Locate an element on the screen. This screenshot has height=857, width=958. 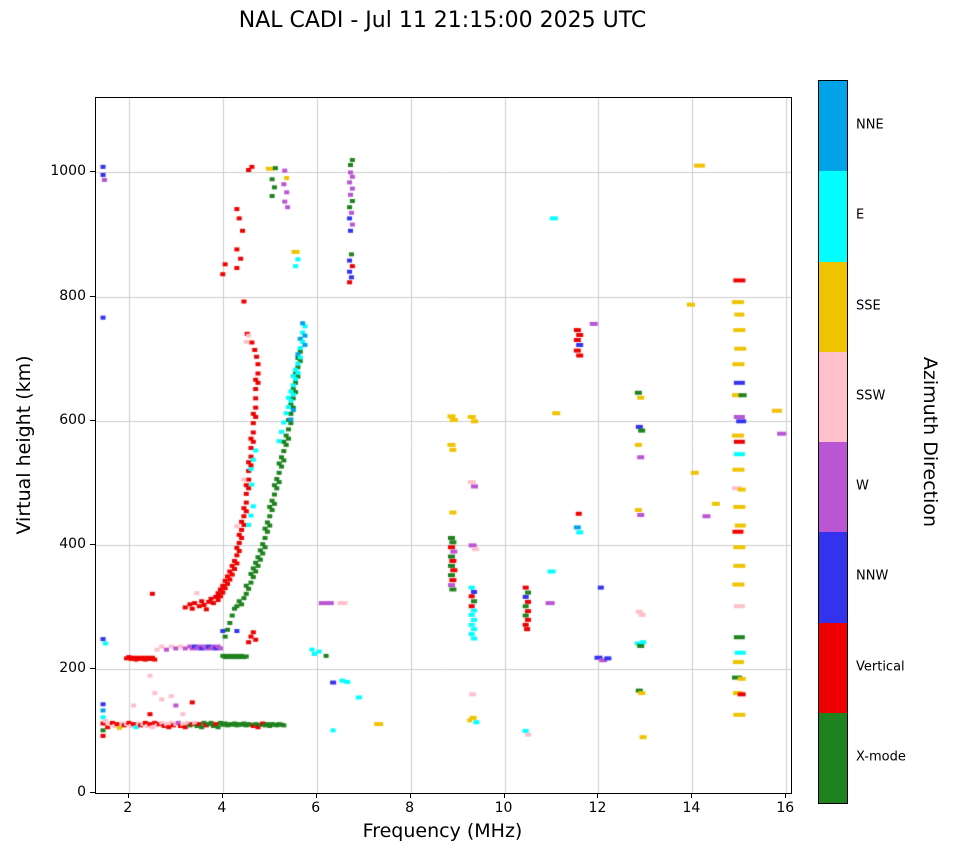
colorbar-label-nnw: NNW is located at coordinates (872, 576).